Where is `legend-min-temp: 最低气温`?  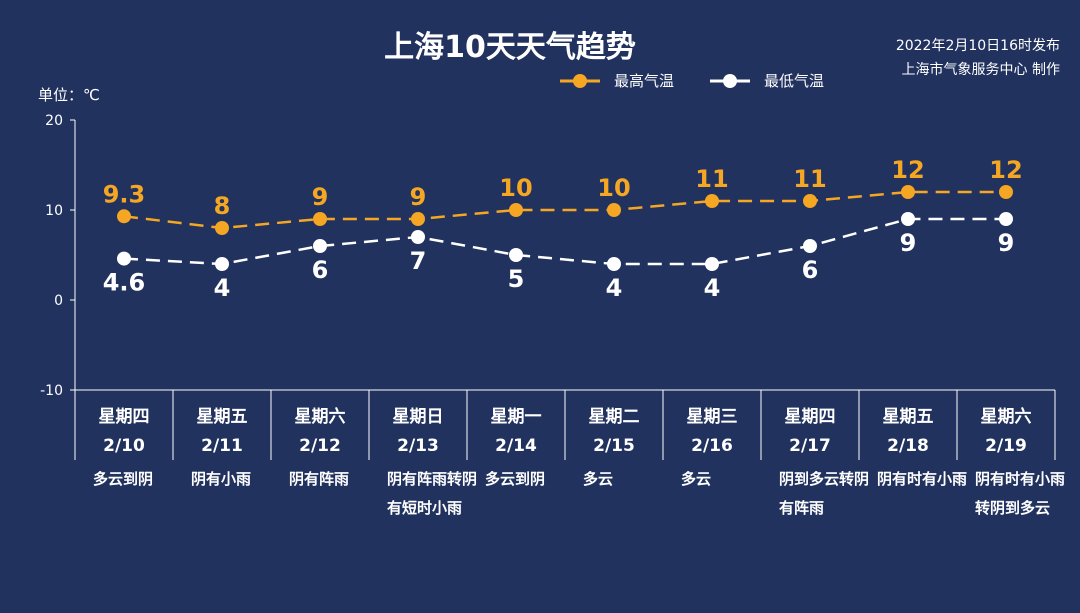 legend-min-temp: 最低气温 is located at coordinates (766, 80).